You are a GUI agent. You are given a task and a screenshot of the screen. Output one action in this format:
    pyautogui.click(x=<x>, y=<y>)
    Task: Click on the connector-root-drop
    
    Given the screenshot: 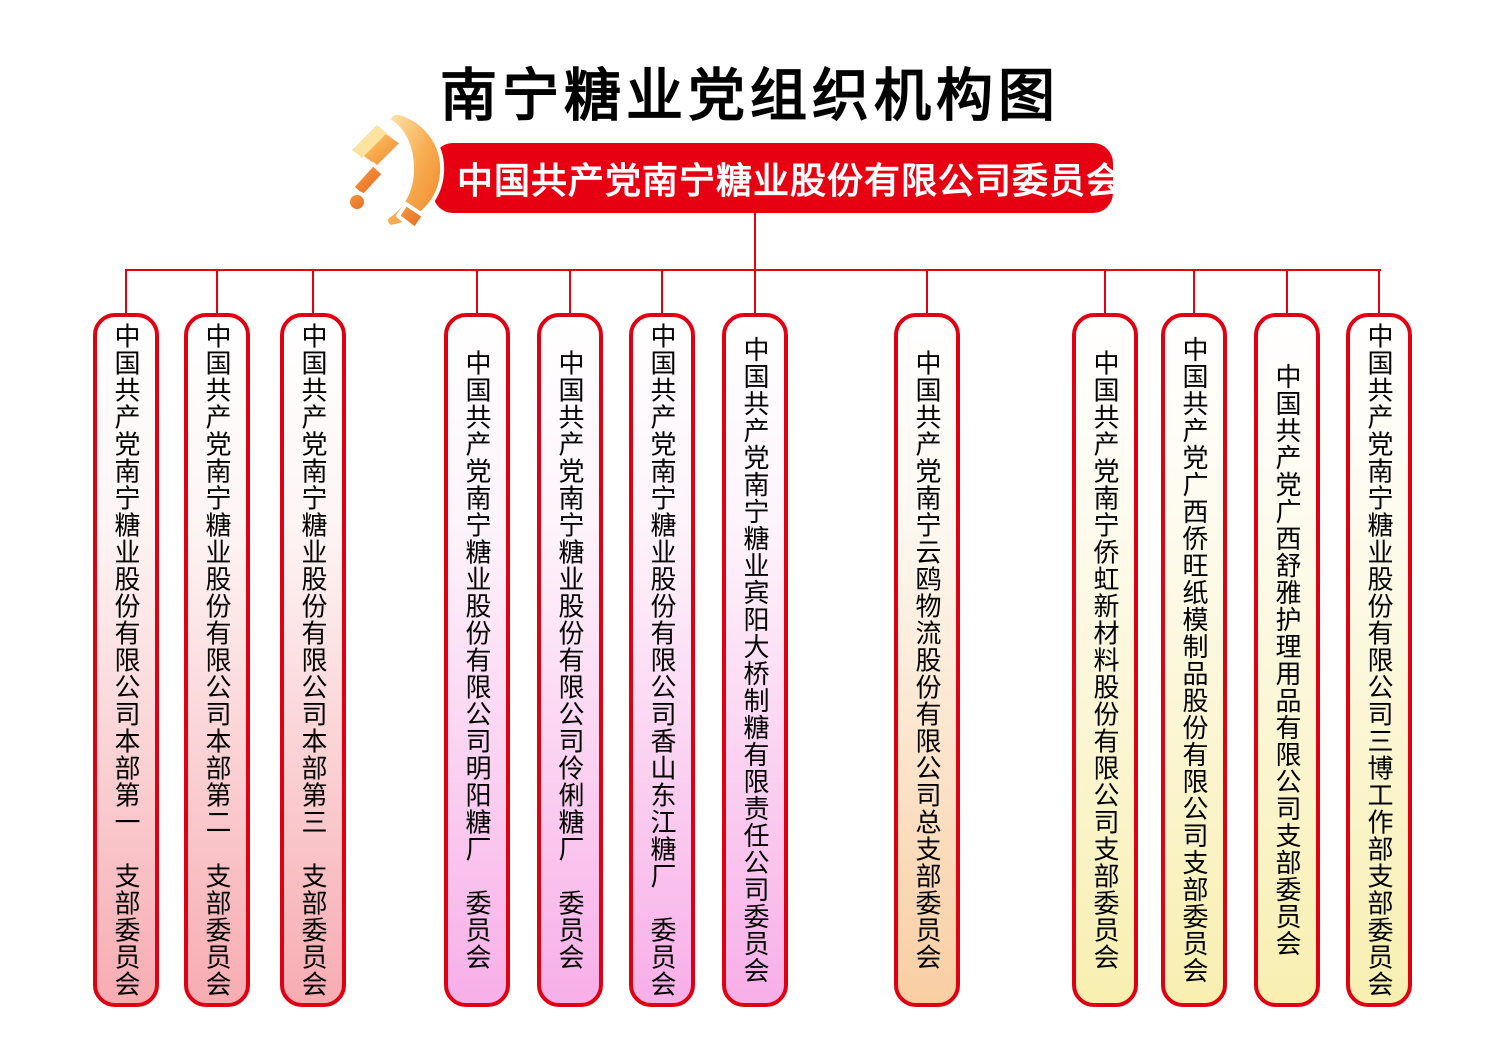 What is the action you would take?
    pyautogui.click(x=755, y=240)
    